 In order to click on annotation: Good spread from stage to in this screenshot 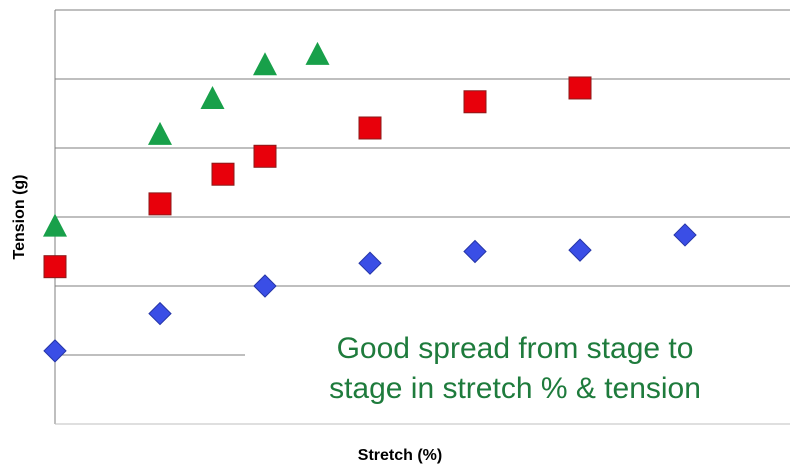, I will do `click(515, 348)`.